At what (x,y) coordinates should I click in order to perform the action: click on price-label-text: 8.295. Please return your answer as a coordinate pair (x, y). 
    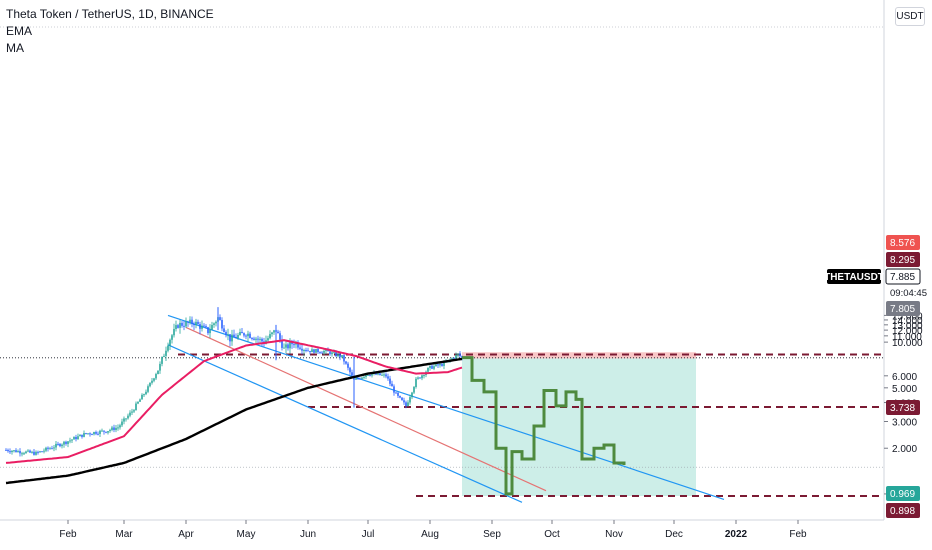
    Looking at the image, I should click on (902, 260).